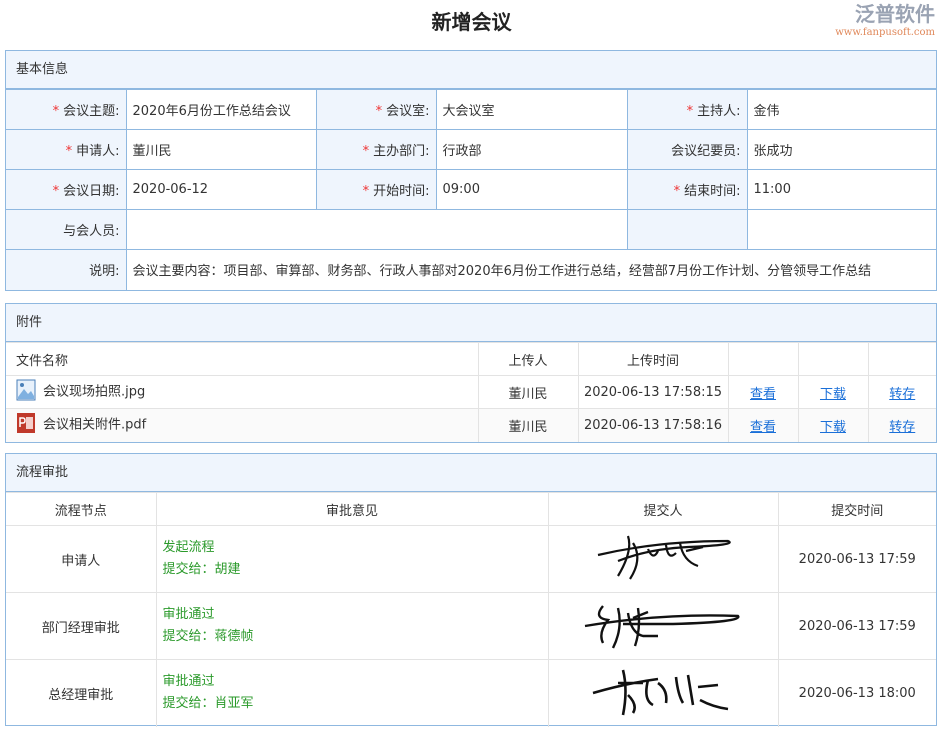 This screenshot has height=733, width=943. What do you see at coordinates (26, 425) in the screenshot?
I see `pdf-file-icon` at bounding box center [26, 425].